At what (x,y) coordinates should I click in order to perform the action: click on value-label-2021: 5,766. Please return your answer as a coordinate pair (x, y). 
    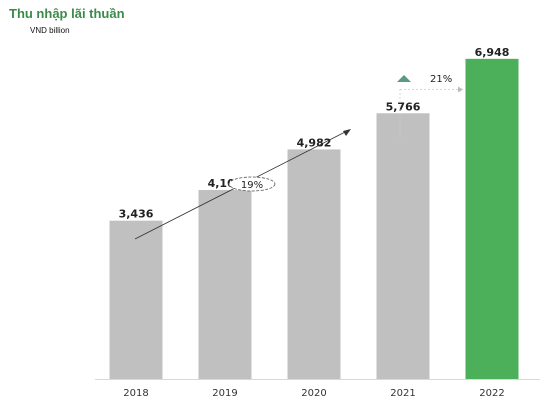
    Looking at the image, I should click on (403, 106).